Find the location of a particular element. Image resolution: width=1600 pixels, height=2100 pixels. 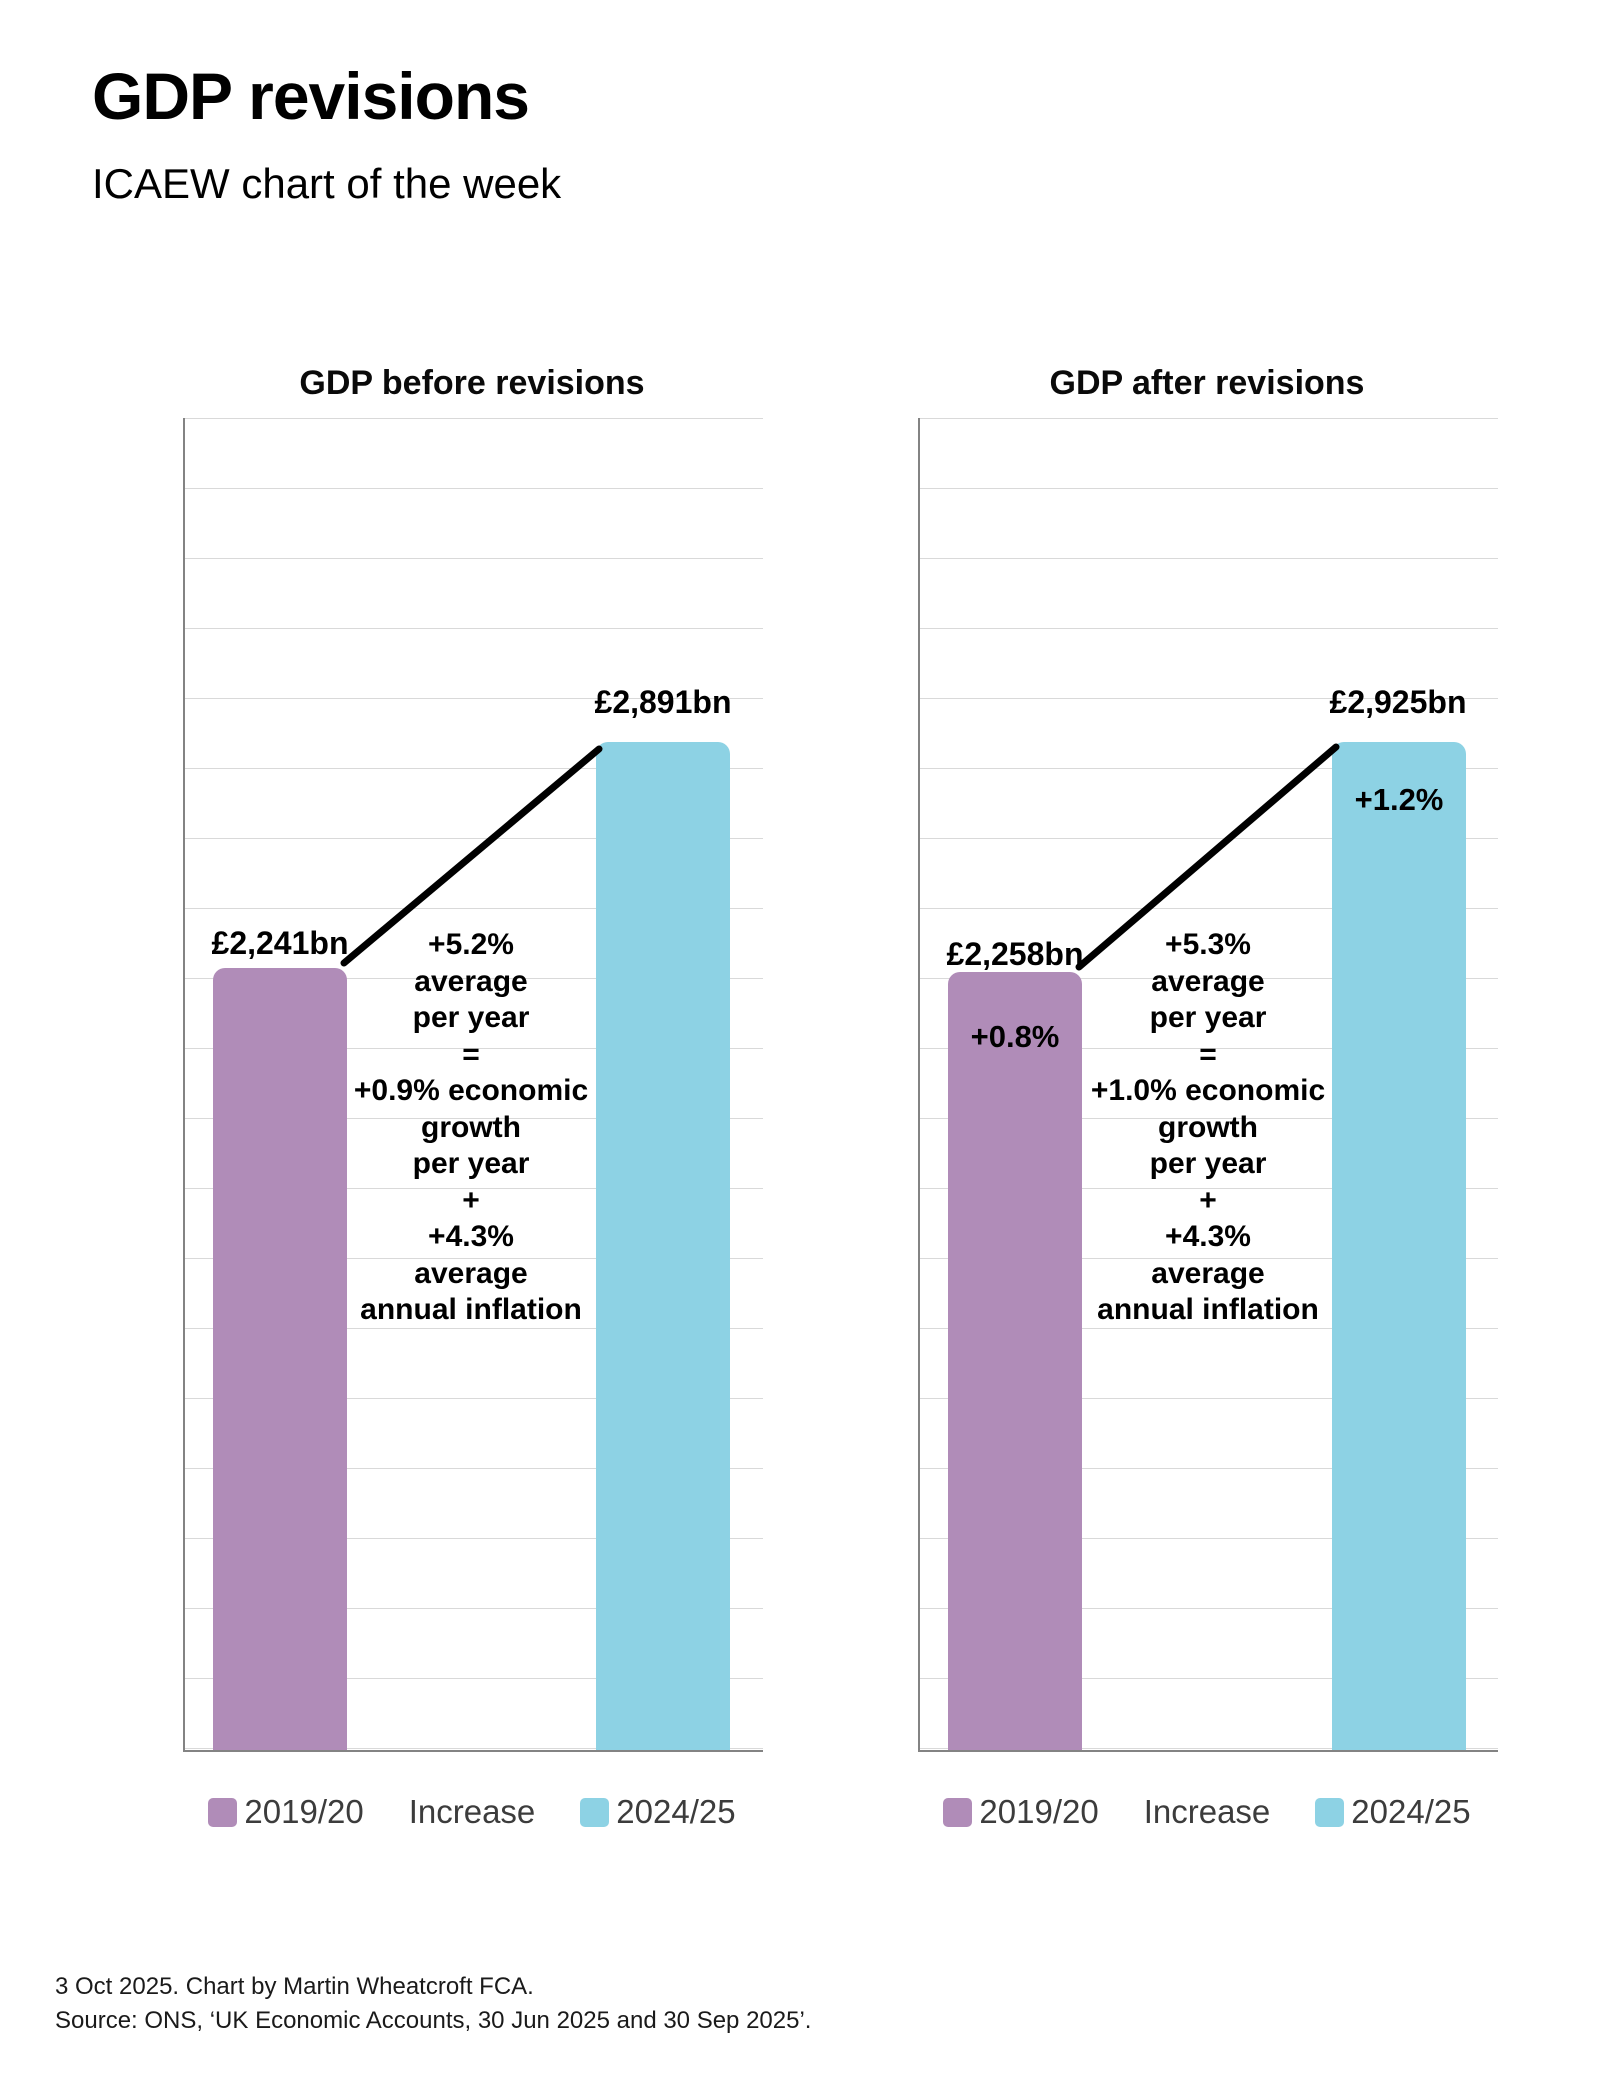

value-label-2024-25-after: £2,925bn is located at coordinates (1398, 702).